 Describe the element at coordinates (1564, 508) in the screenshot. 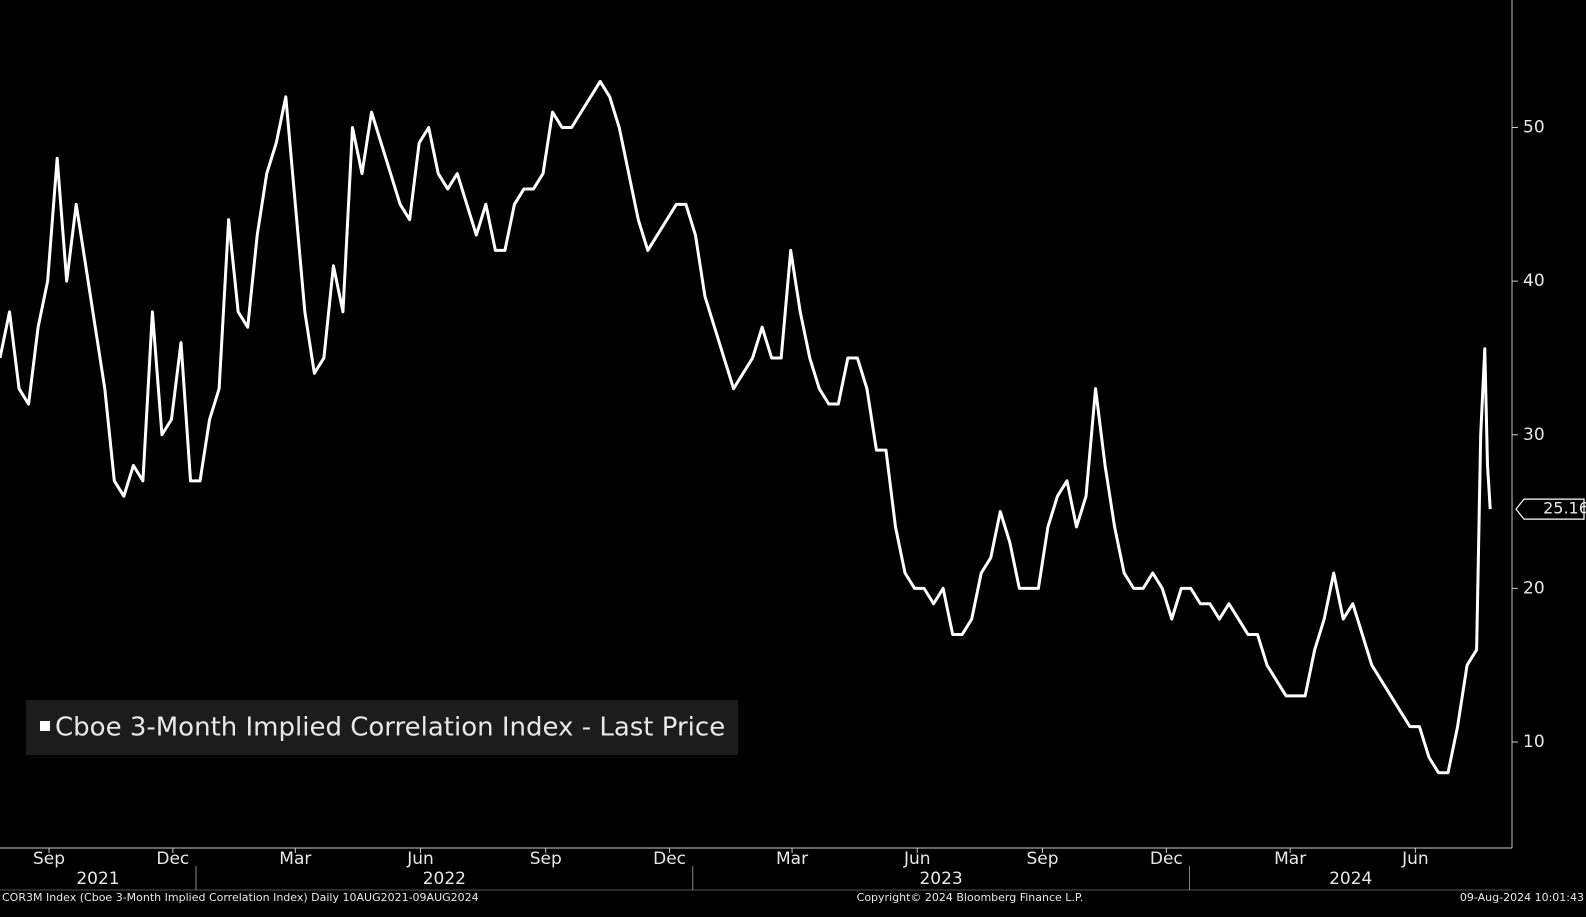

I see `last-price-label: 25.16` at that location.